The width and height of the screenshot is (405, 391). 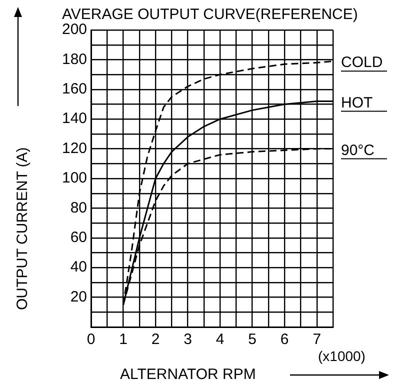 What do you see at coordinates (252, 339) in the screenshot?
I see `x-tick-label: 5` at bounding box center [252, 339].